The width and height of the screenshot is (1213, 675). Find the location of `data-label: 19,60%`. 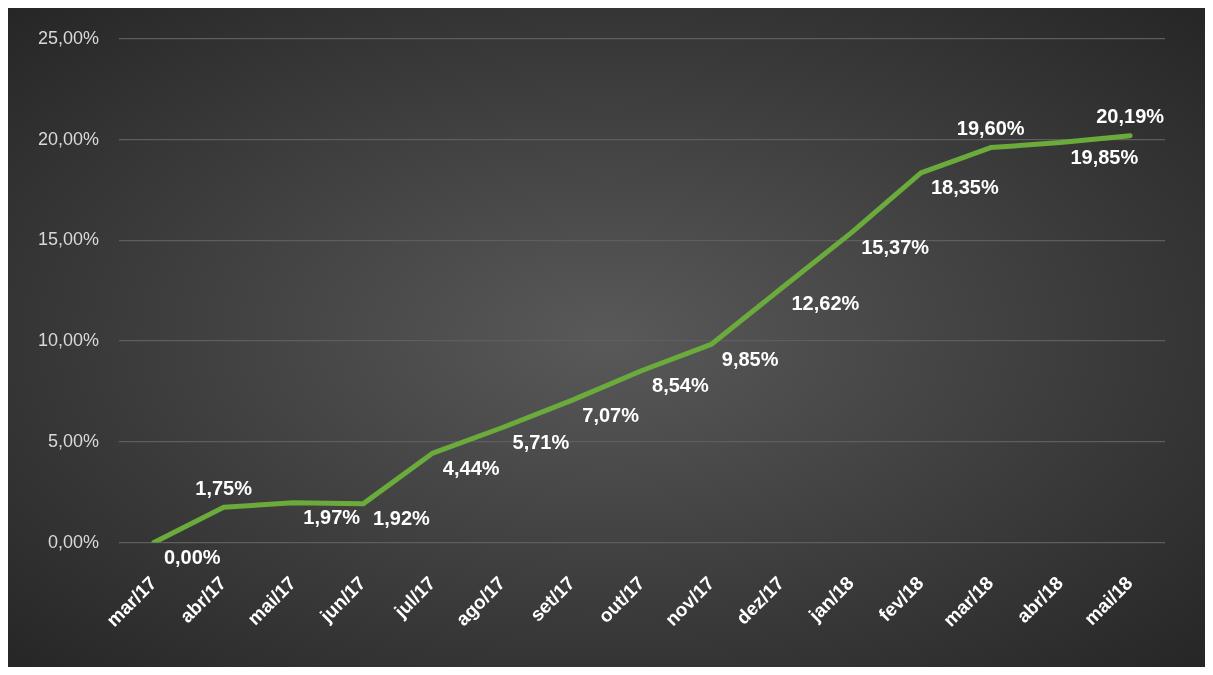

data-label: 19,60% is located at coordinates (990, 128).